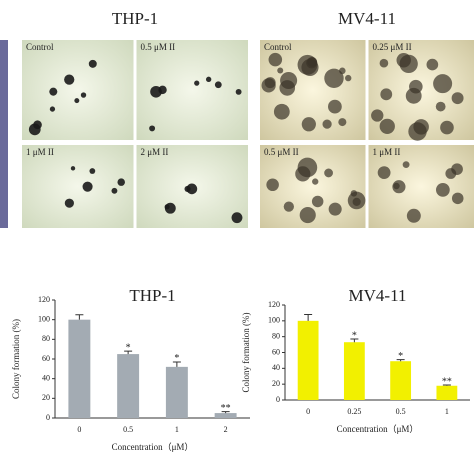  What do you see at coordinates (177, 429) in the screenshot?
I see `x-tick-label: 1` at bounding box center [177, 429].